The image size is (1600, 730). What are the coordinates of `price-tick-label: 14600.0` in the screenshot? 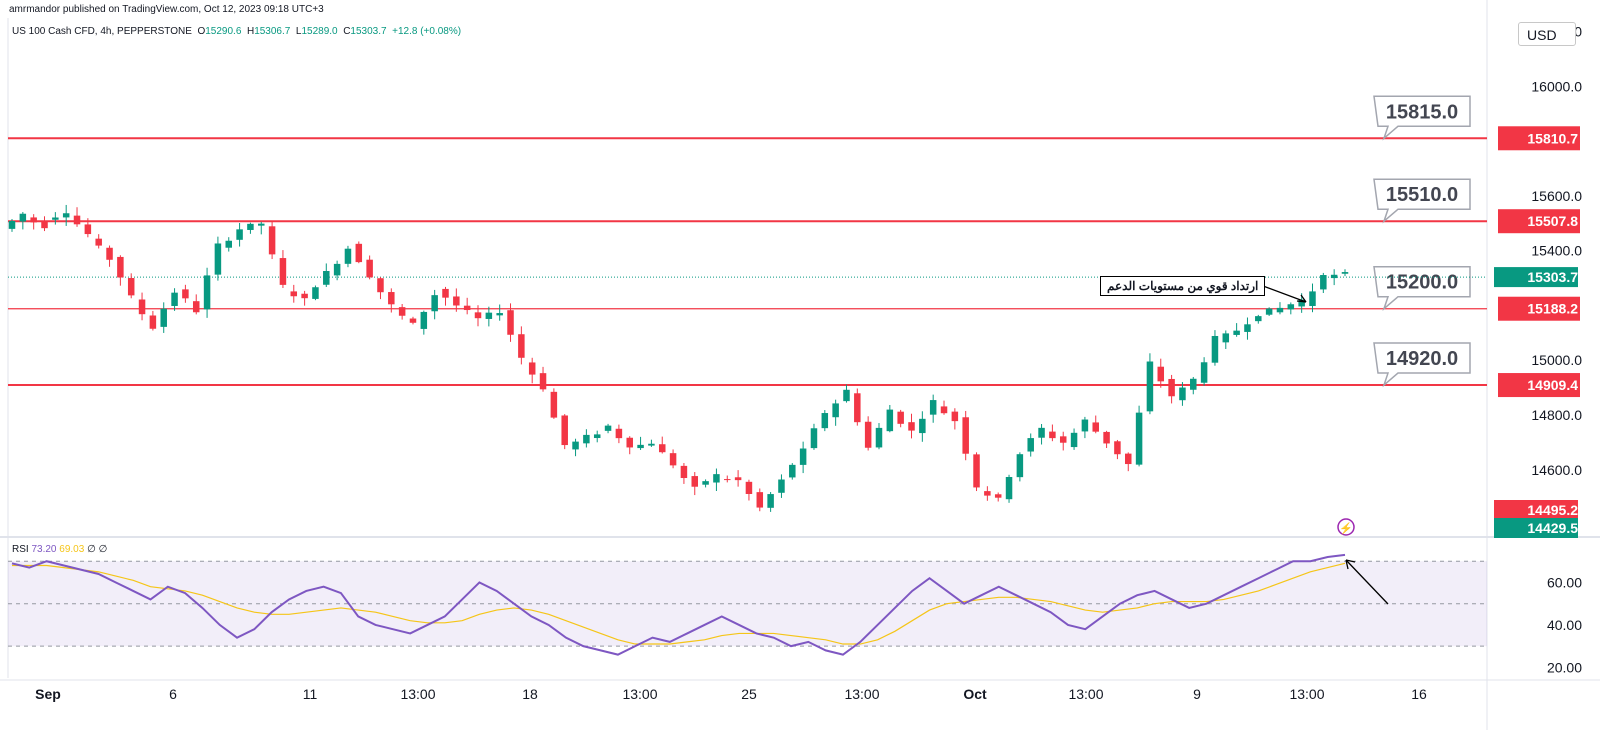 It's located at (1556, 470).